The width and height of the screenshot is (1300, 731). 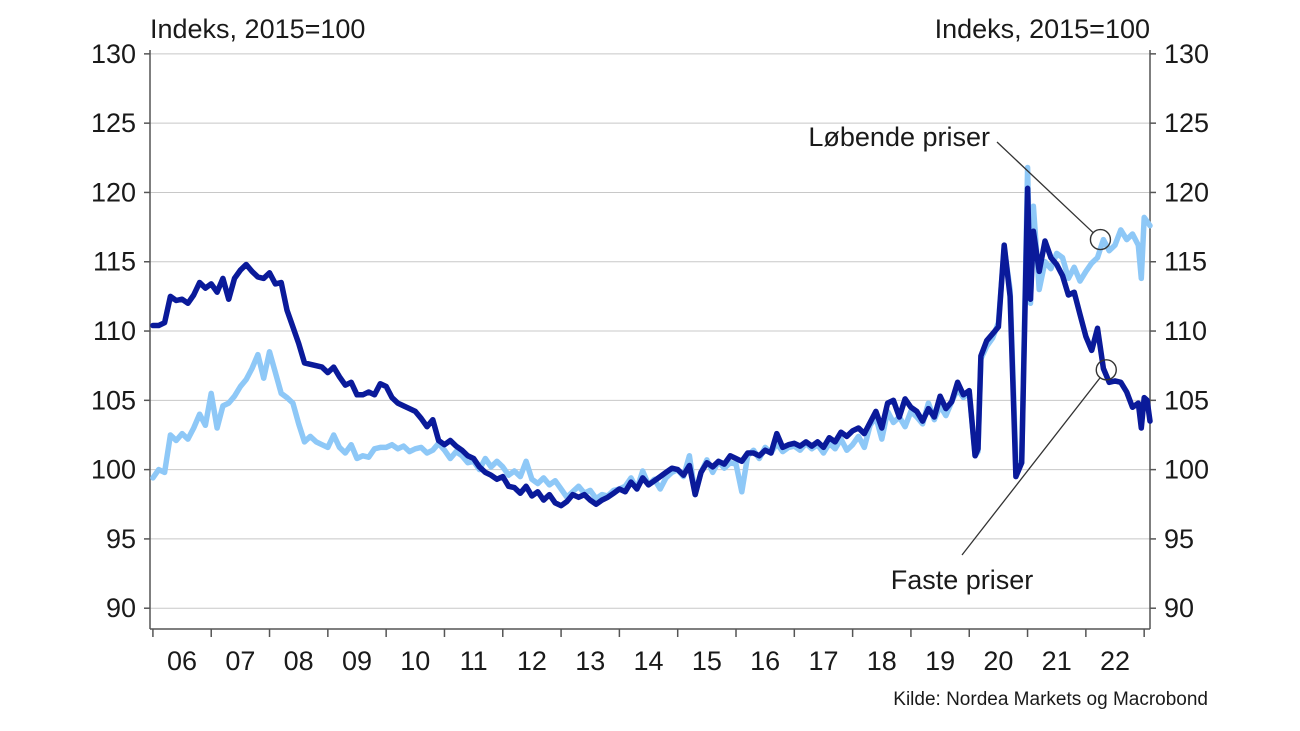 What do you see at coordinates (1042, 29) in the screenshot?
I see `y-axis-unit-right: Indeks, 2015=100` at bounding box center [1042, 29].